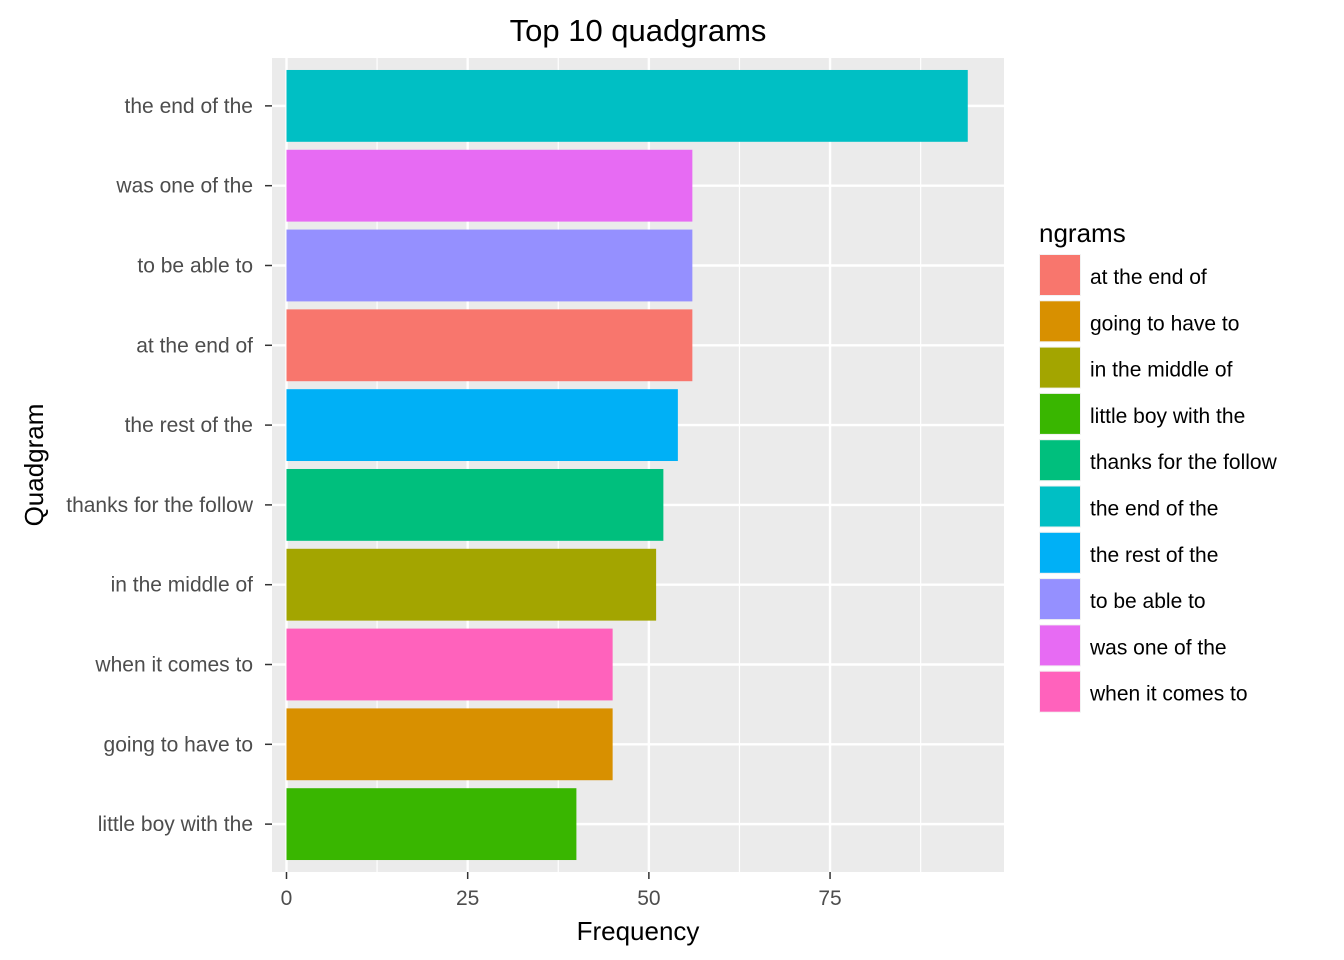 This screenshot has width=1344, height=960. Describe the element at coordinates (1167, 416) in the screenshot. I see `legend-label: little boy with the` at that location.